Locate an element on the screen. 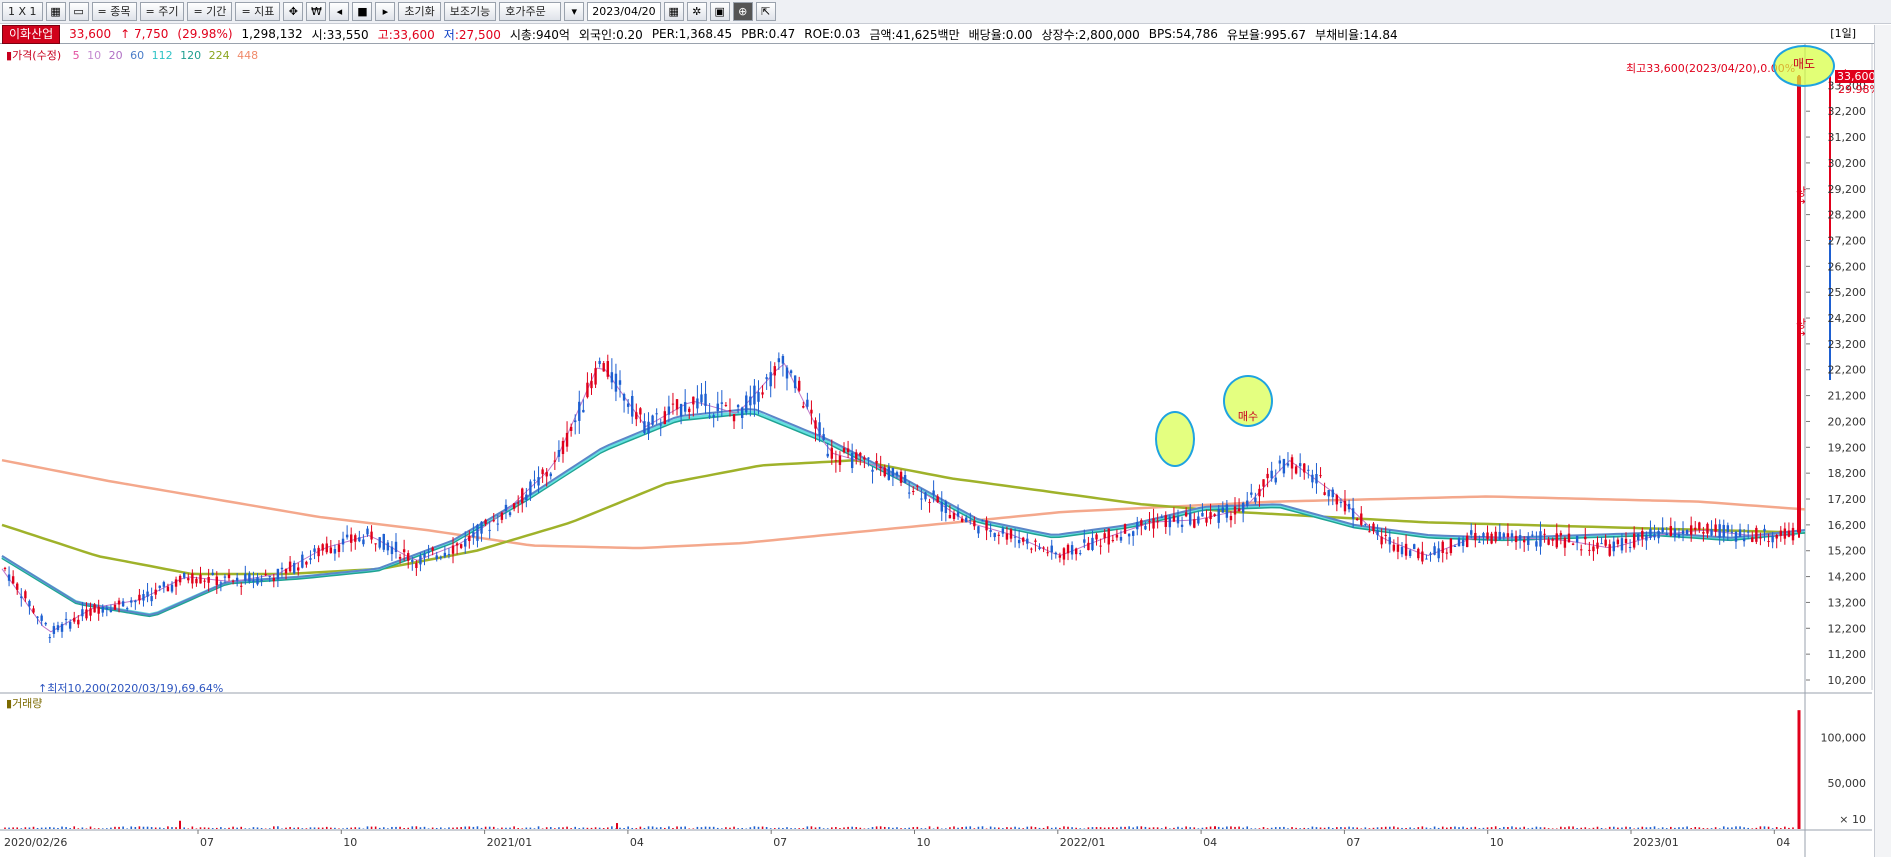 The height and width of the screenshot is (857, 1891). right-scroll-panel is located at coordinates (1882, 441).